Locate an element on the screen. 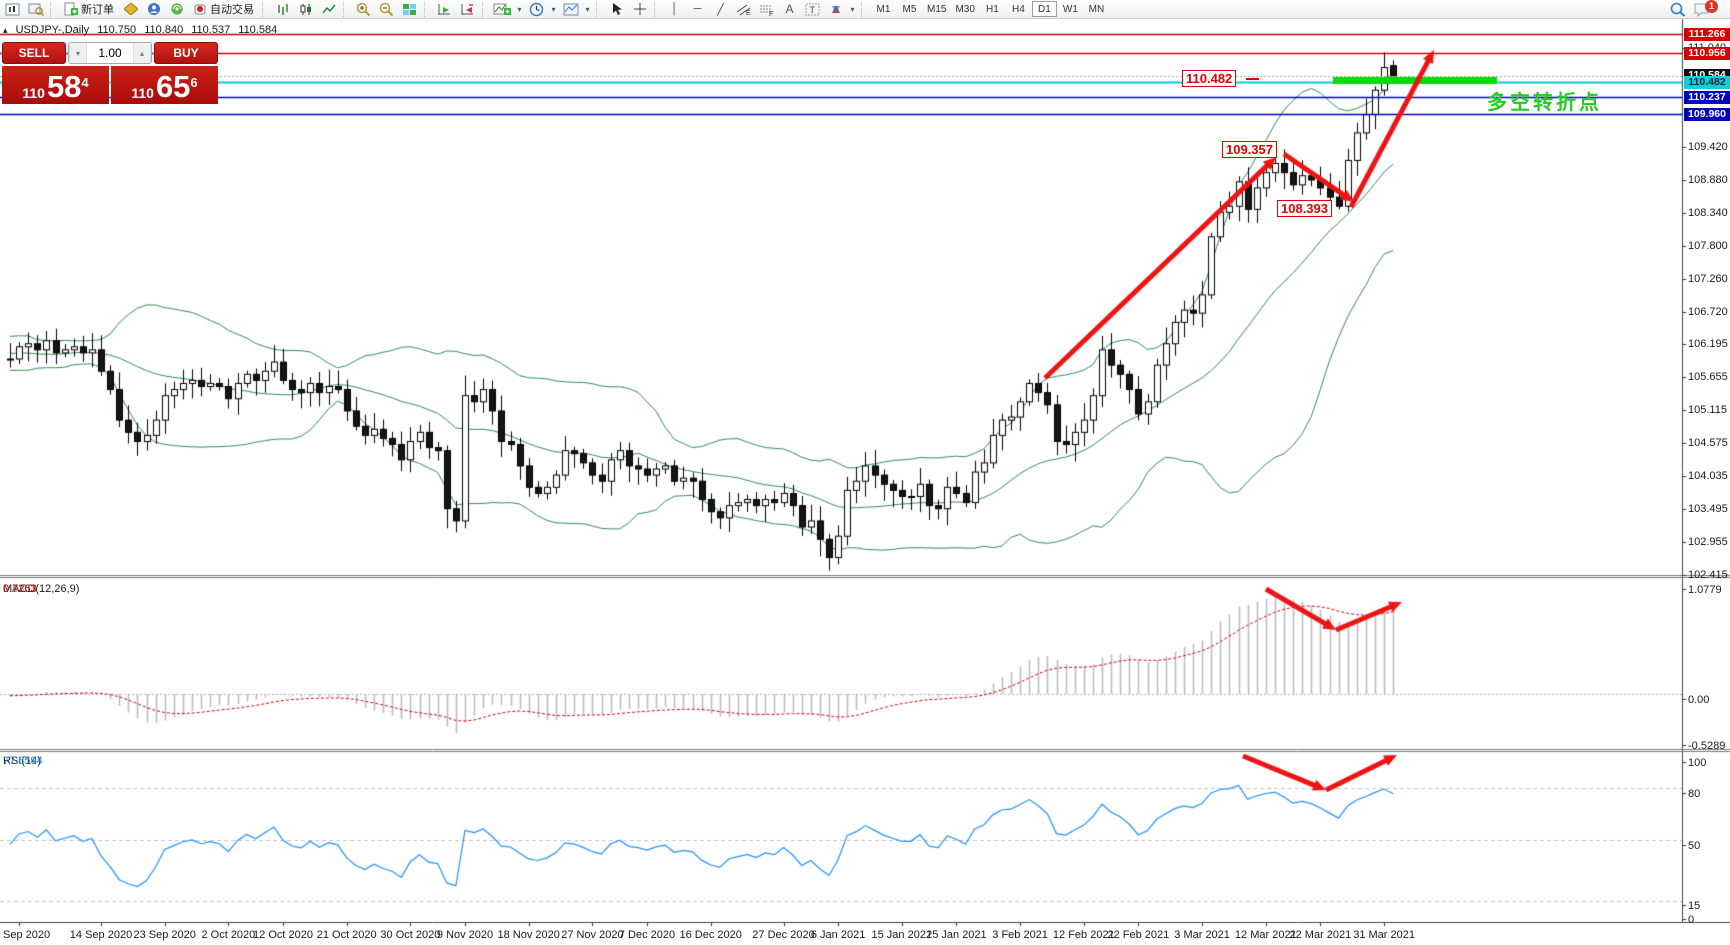  buy-price-tile: 110 65 6 is located at coordinates (164, 85).